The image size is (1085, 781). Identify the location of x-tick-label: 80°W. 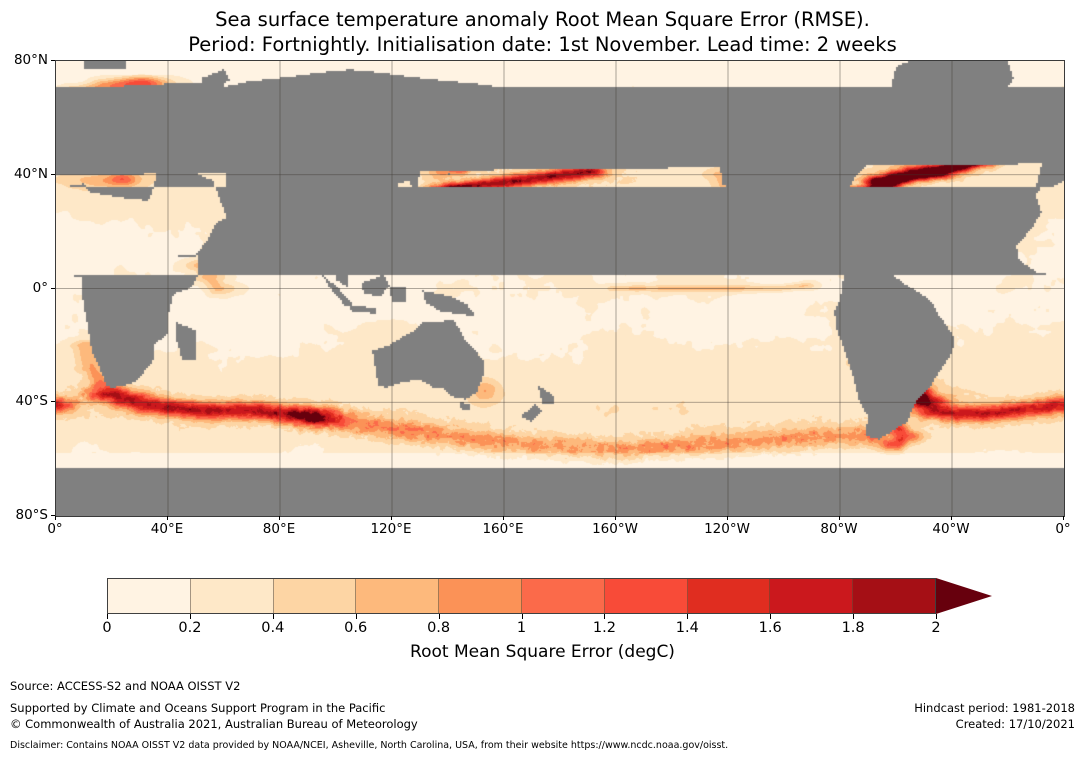
(839, 529).